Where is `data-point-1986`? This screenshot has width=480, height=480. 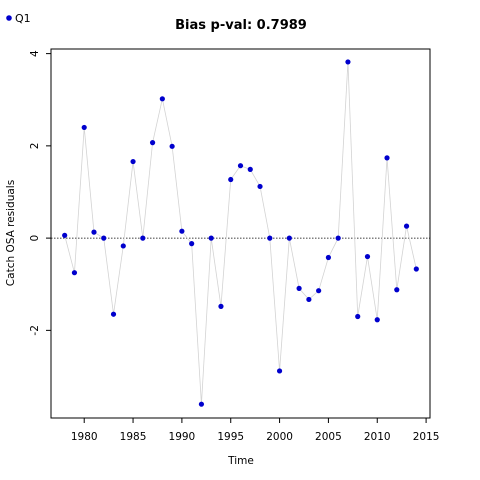 data-point-1986 is located at coordinates (143, 238).